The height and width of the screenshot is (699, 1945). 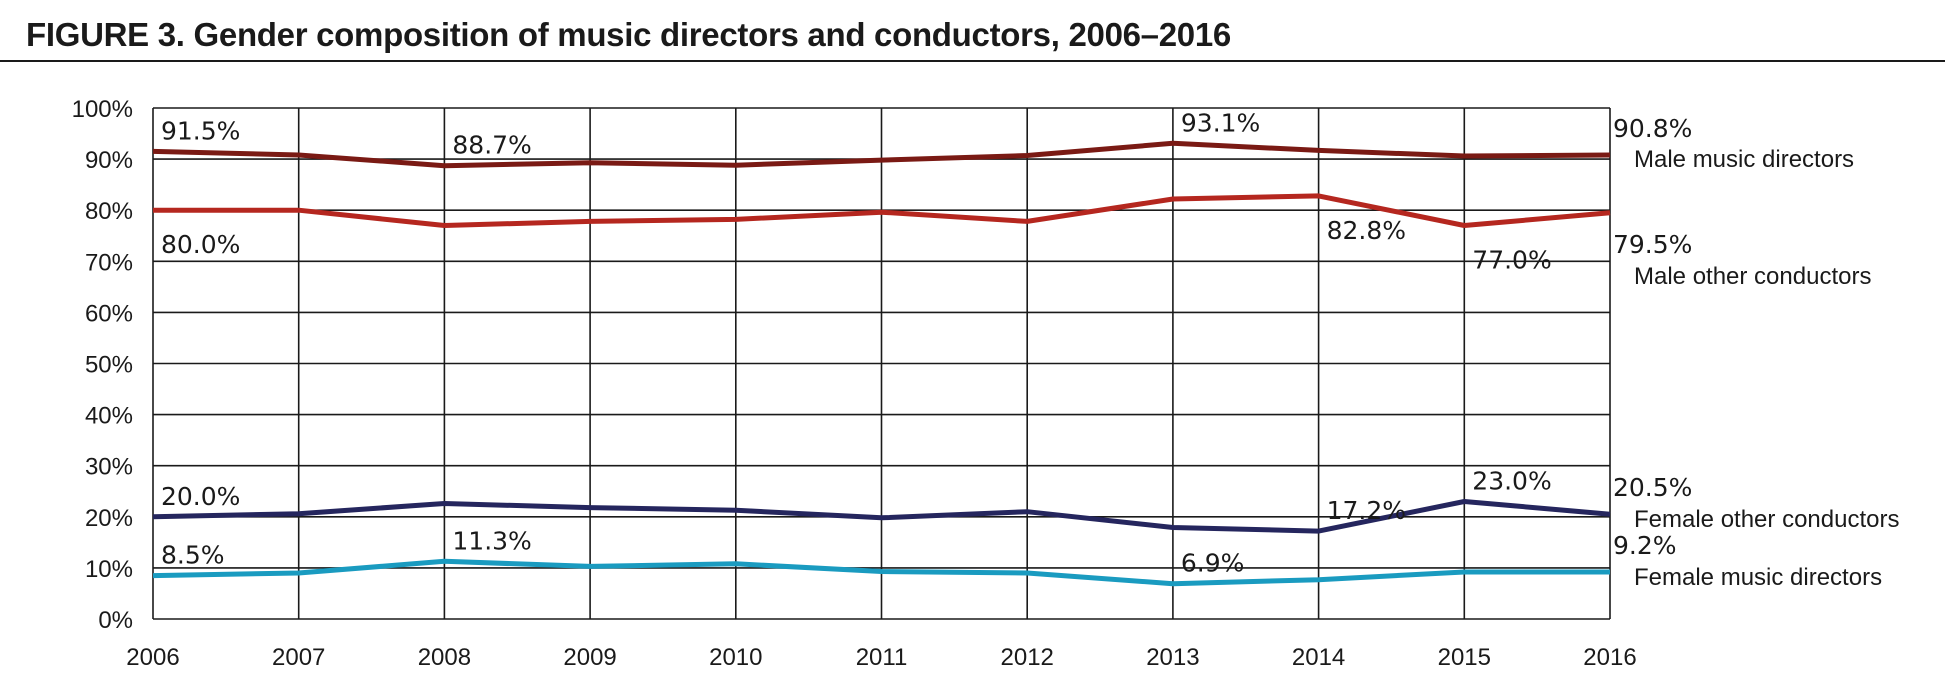 I want to click on series-name-label-3: Female music directors, so click(x=1758, y=577).